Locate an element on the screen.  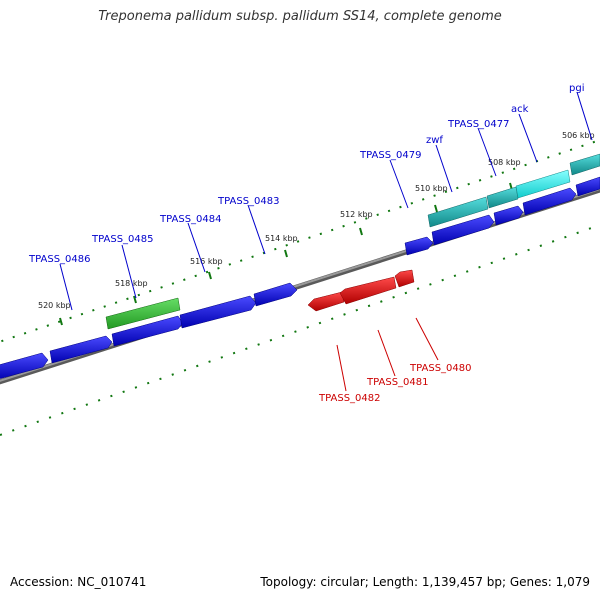
gene-label: TPASS_0482 is located at coordinates (349, 398).